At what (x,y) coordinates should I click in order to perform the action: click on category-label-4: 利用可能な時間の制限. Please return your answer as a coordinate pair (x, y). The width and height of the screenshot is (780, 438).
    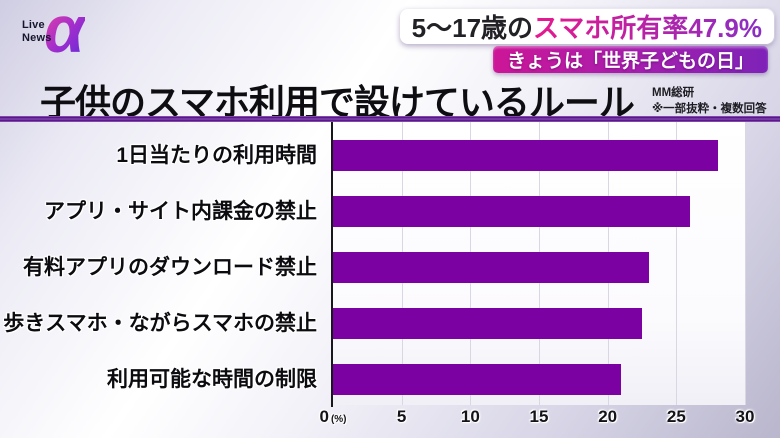
    Looking at the image, I should click on (212, 379).